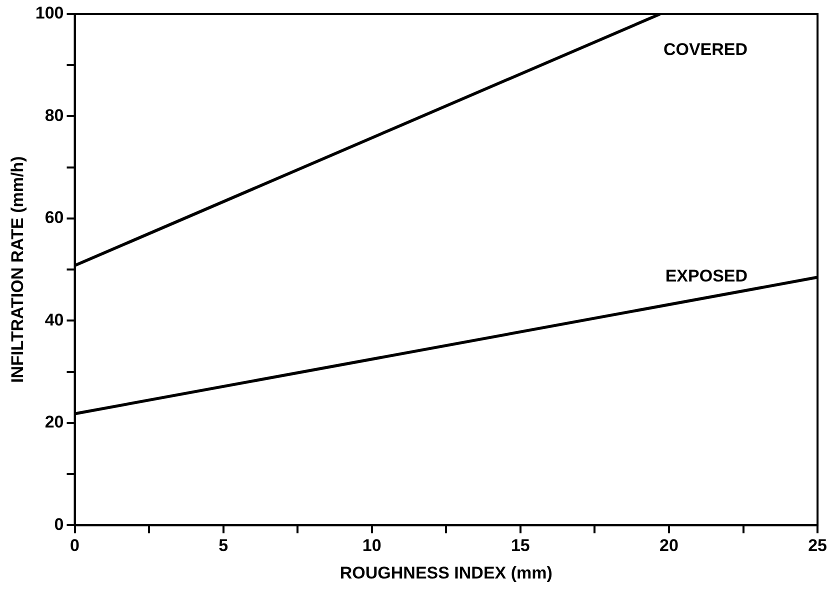 The image size is (830, 592). I want to click on y-tick-label: 80, so click(54, 115).